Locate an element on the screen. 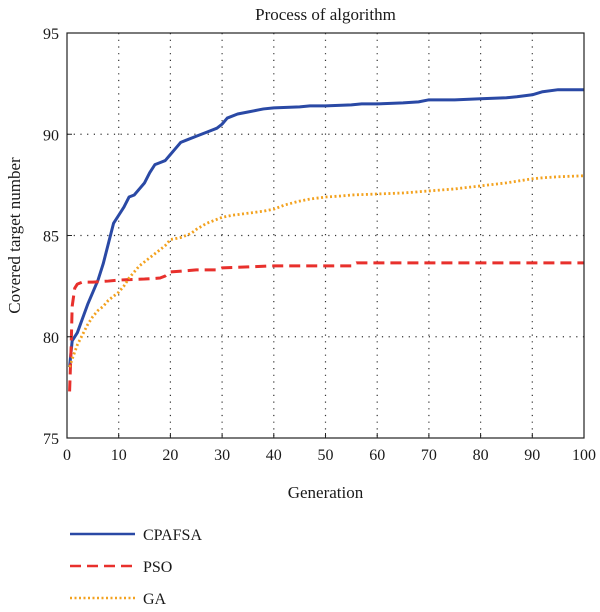 This screenshot has height=612, width=600. y-tick-label: 85 is located at coordinates (51, 237).